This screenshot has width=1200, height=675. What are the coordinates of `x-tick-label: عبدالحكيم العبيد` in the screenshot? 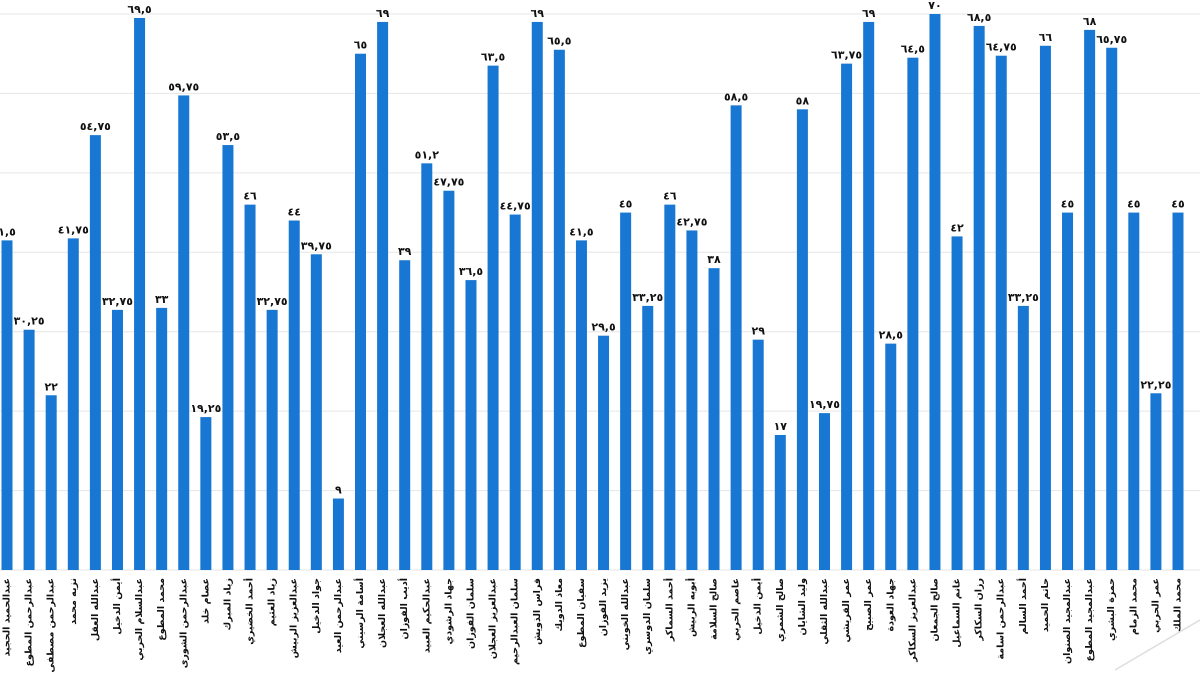 It's located at (426, 615).